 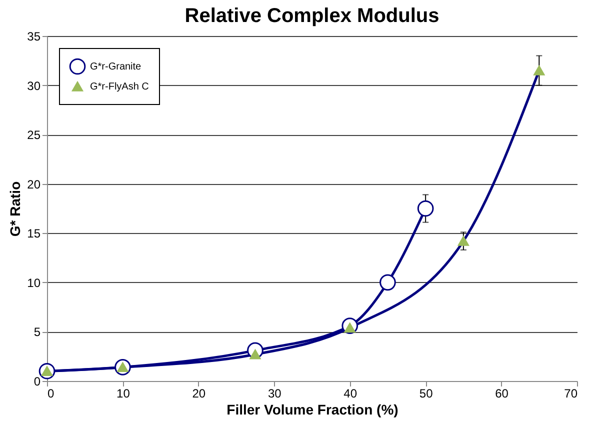 I want to click on legend-label: G*r-Granite, so click(x=116, y=67).